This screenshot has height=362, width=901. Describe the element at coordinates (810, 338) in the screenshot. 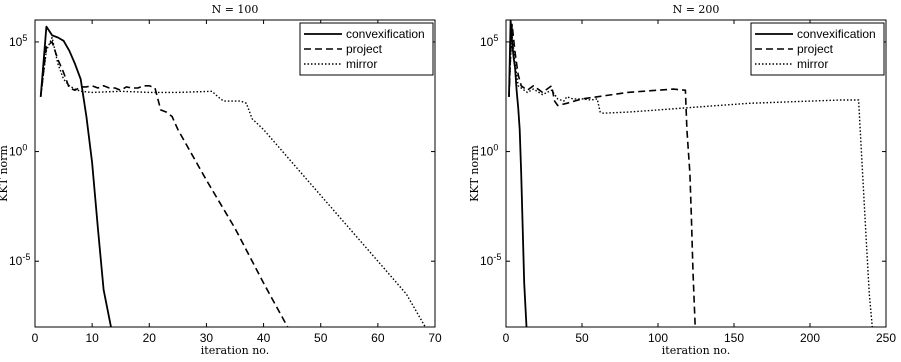

I see `x-tick-label: 200` at that location.